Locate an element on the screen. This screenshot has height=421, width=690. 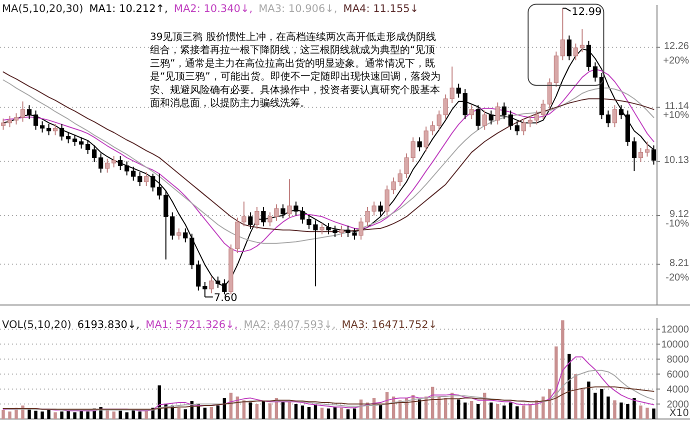
y-tick-label: 10000 is located at coordinates (675, 345).